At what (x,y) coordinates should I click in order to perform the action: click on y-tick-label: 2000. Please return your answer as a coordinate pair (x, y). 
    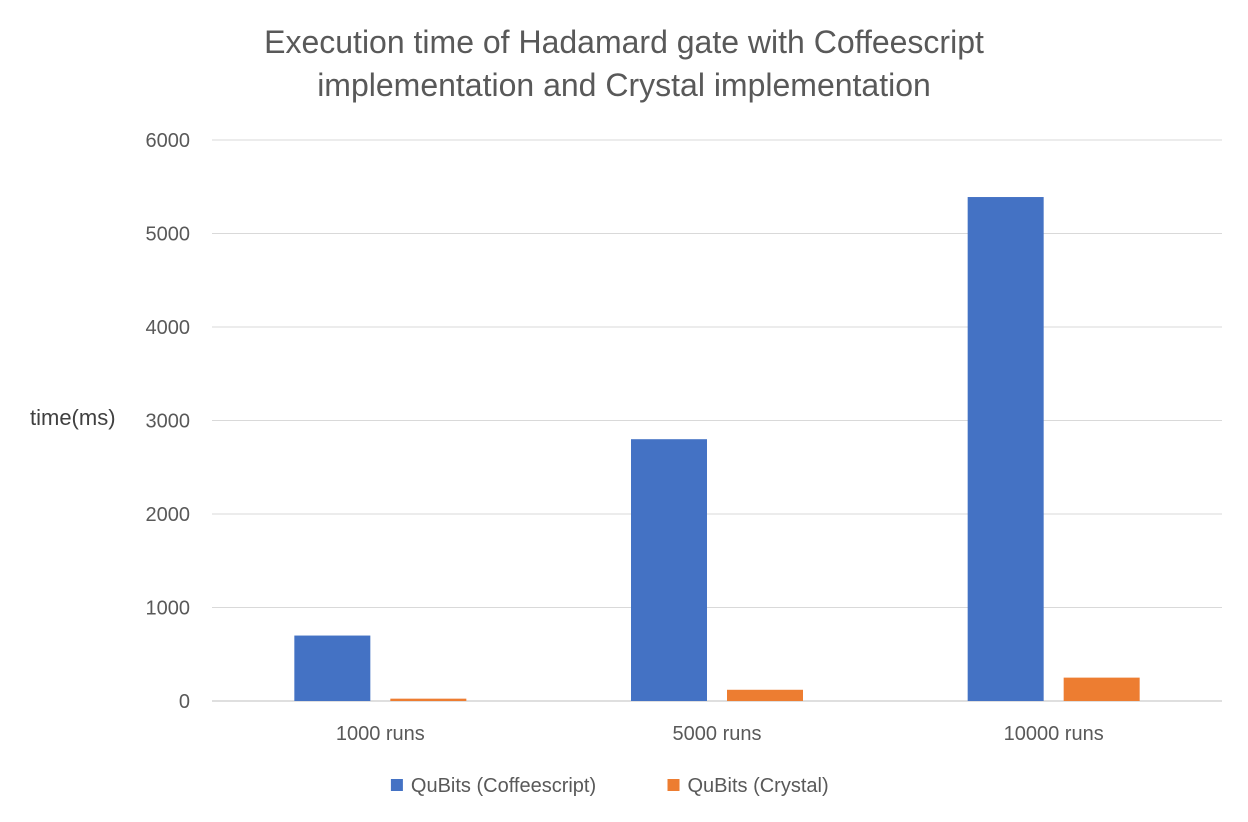
    Looking at the image, I should click on (168, 515).